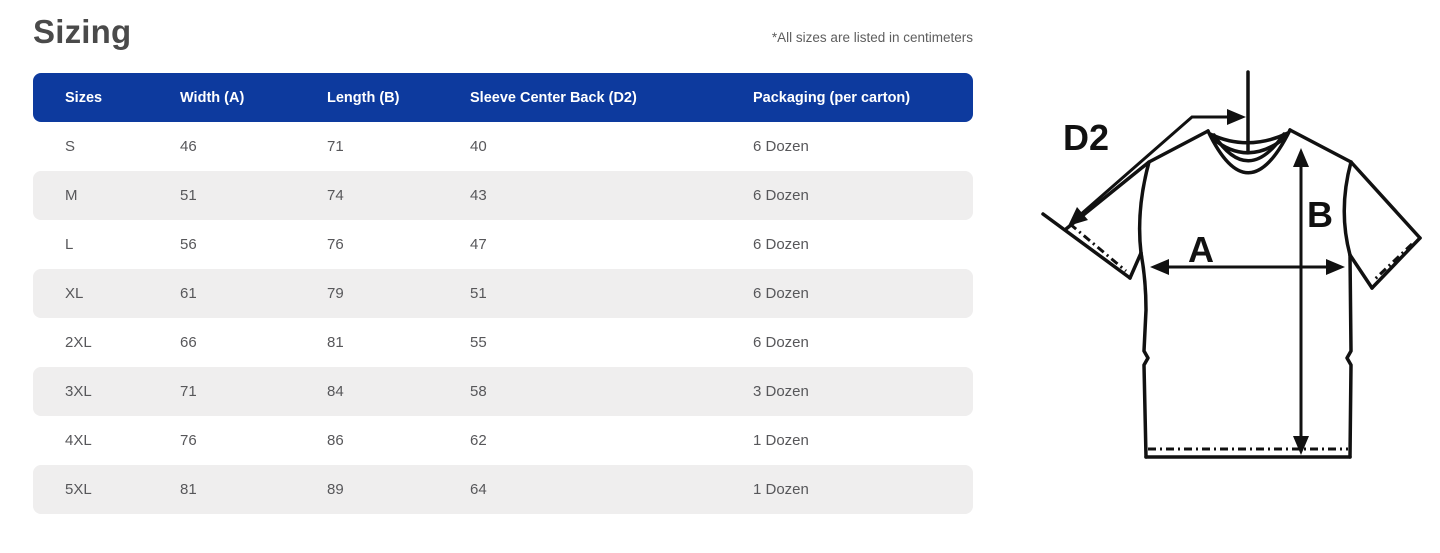  I want to click on cell-size: XL, so click(106, 293).